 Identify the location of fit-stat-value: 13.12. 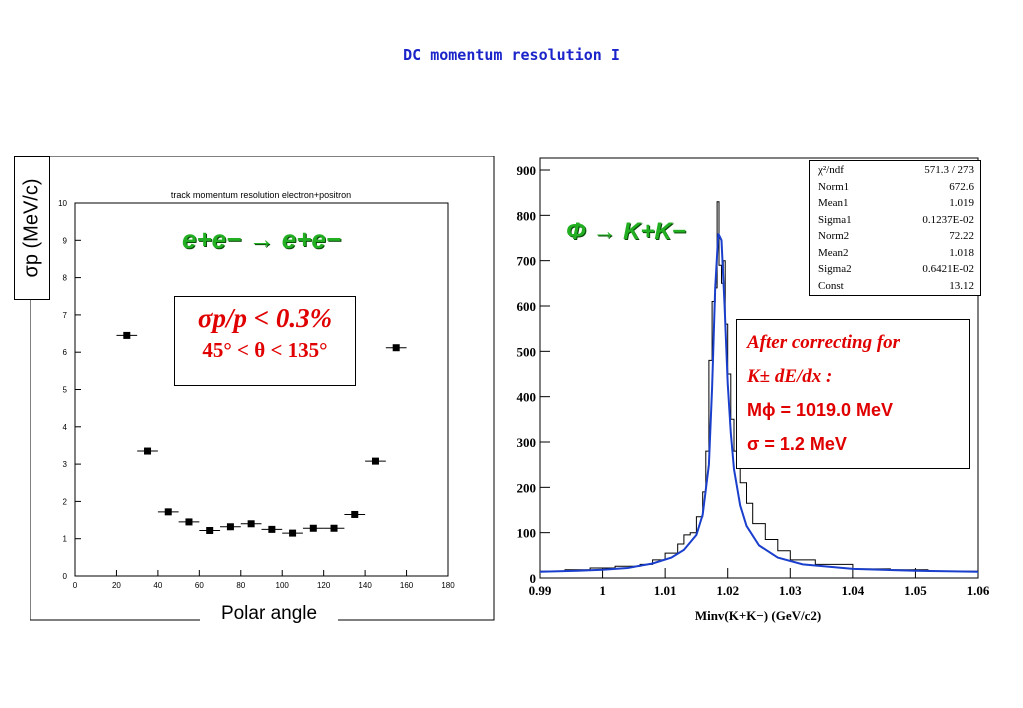
(961, 285).